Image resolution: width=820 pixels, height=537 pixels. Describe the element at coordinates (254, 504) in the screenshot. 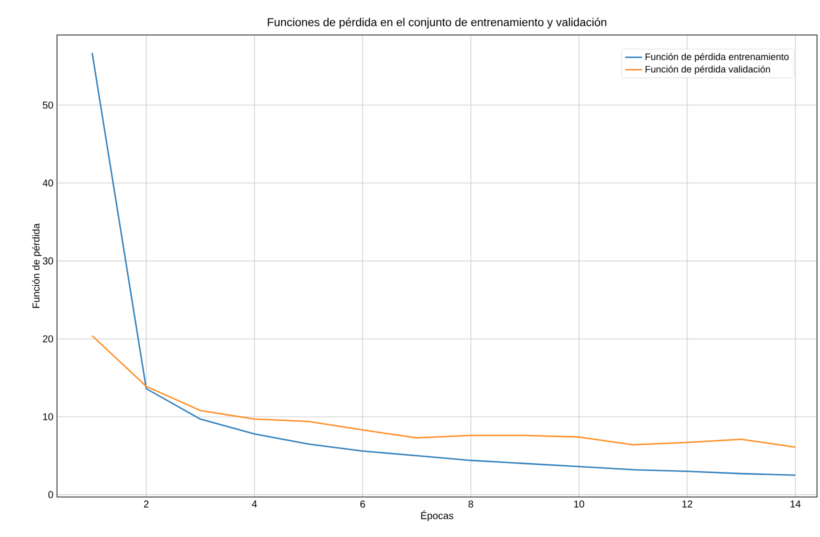

I see `x-tick-label: 4` at that location.